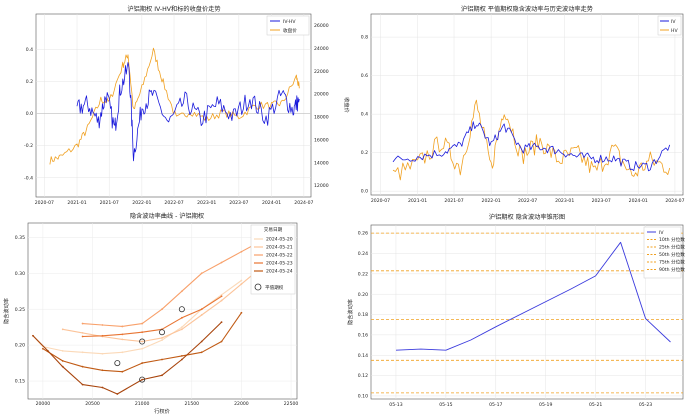 This screenshot has height=419, width=700. Describe the element at coordinates (273, 229) in the screenshot. I see `p3-legend-title: 交易日期` at that location.